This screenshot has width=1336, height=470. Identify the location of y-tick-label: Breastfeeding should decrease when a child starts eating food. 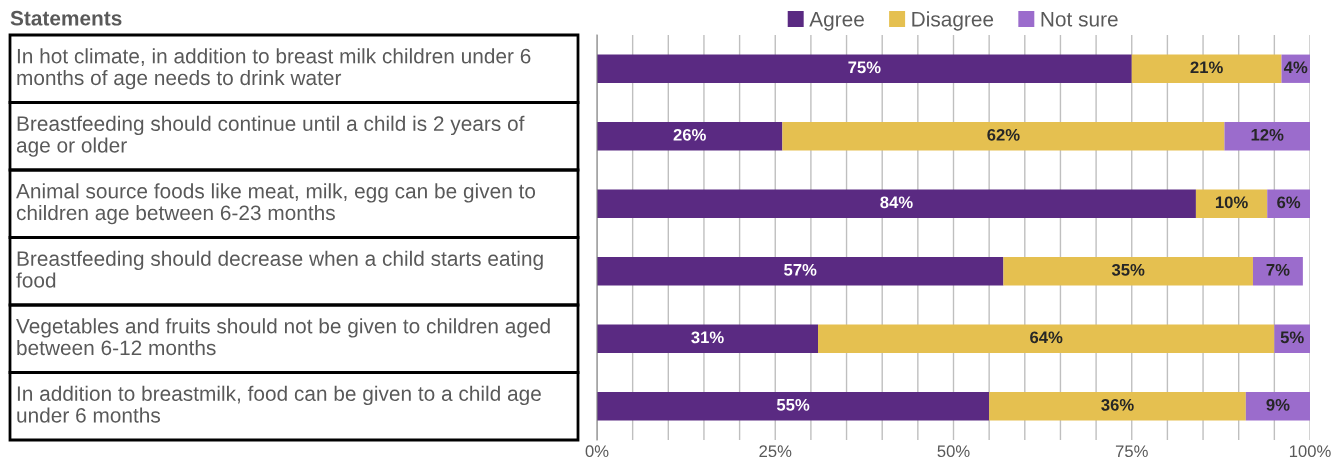
(279, 269).